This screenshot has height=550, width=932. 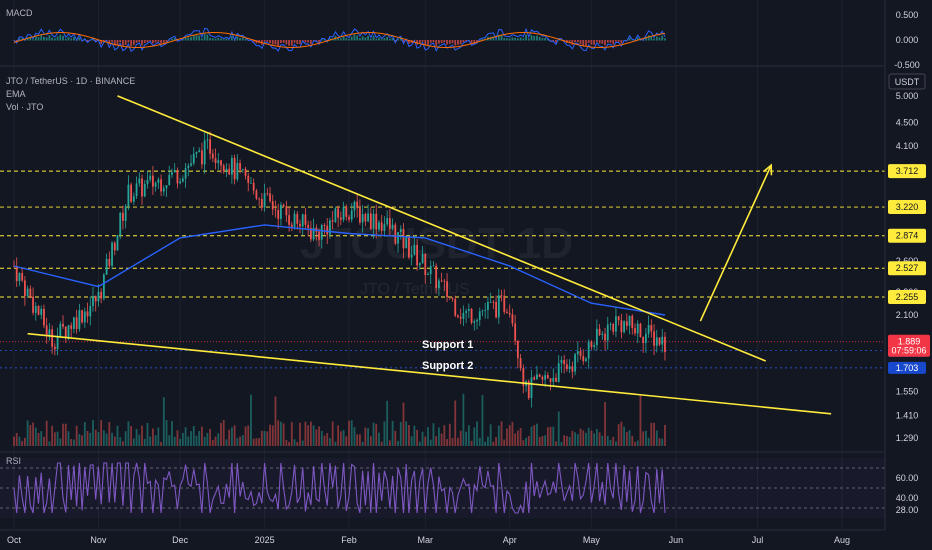 I want to click on countdown-text: 07:59:06, so click(x=908, y=351).